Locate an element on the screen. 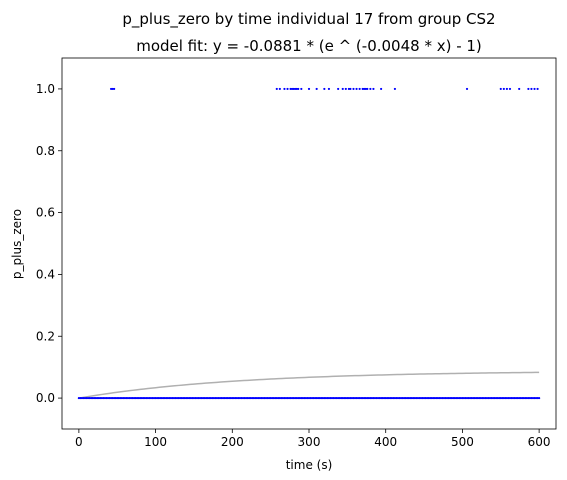 The height and width of the screenshot is (480, 567). x-axis-label: time (s) is located at coordinates (309, 465).